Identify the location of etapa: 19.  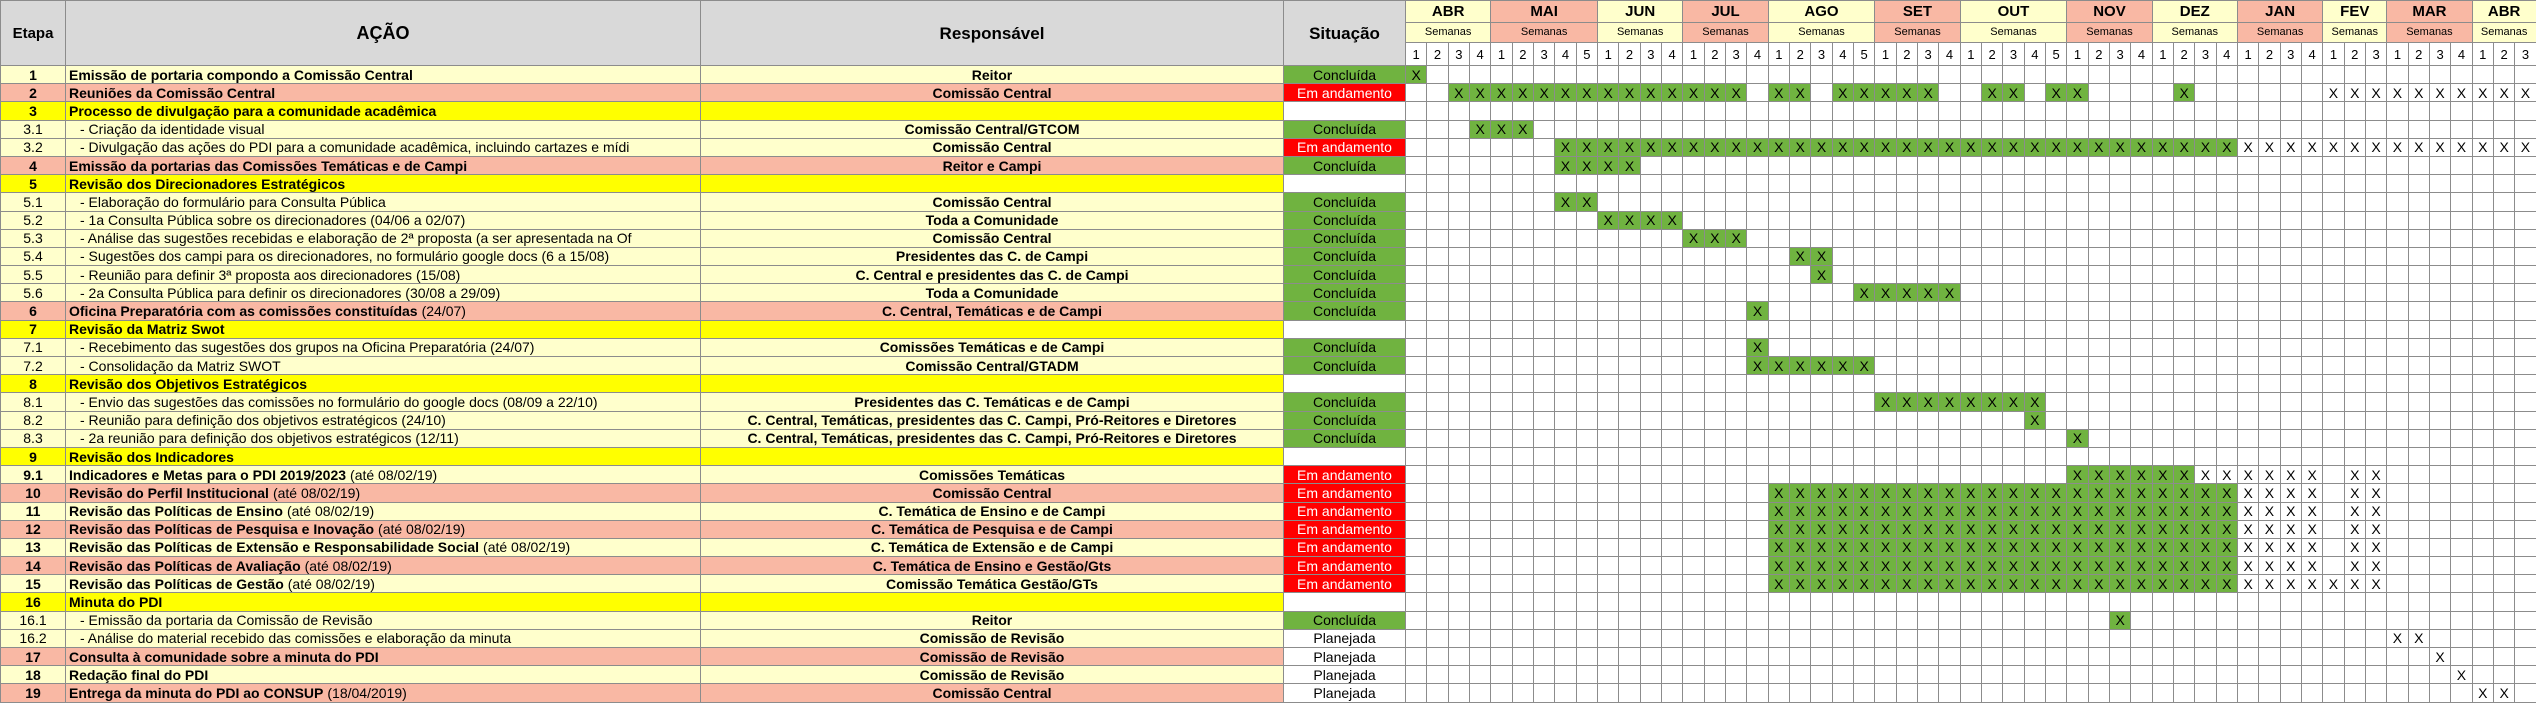
(33, 693).